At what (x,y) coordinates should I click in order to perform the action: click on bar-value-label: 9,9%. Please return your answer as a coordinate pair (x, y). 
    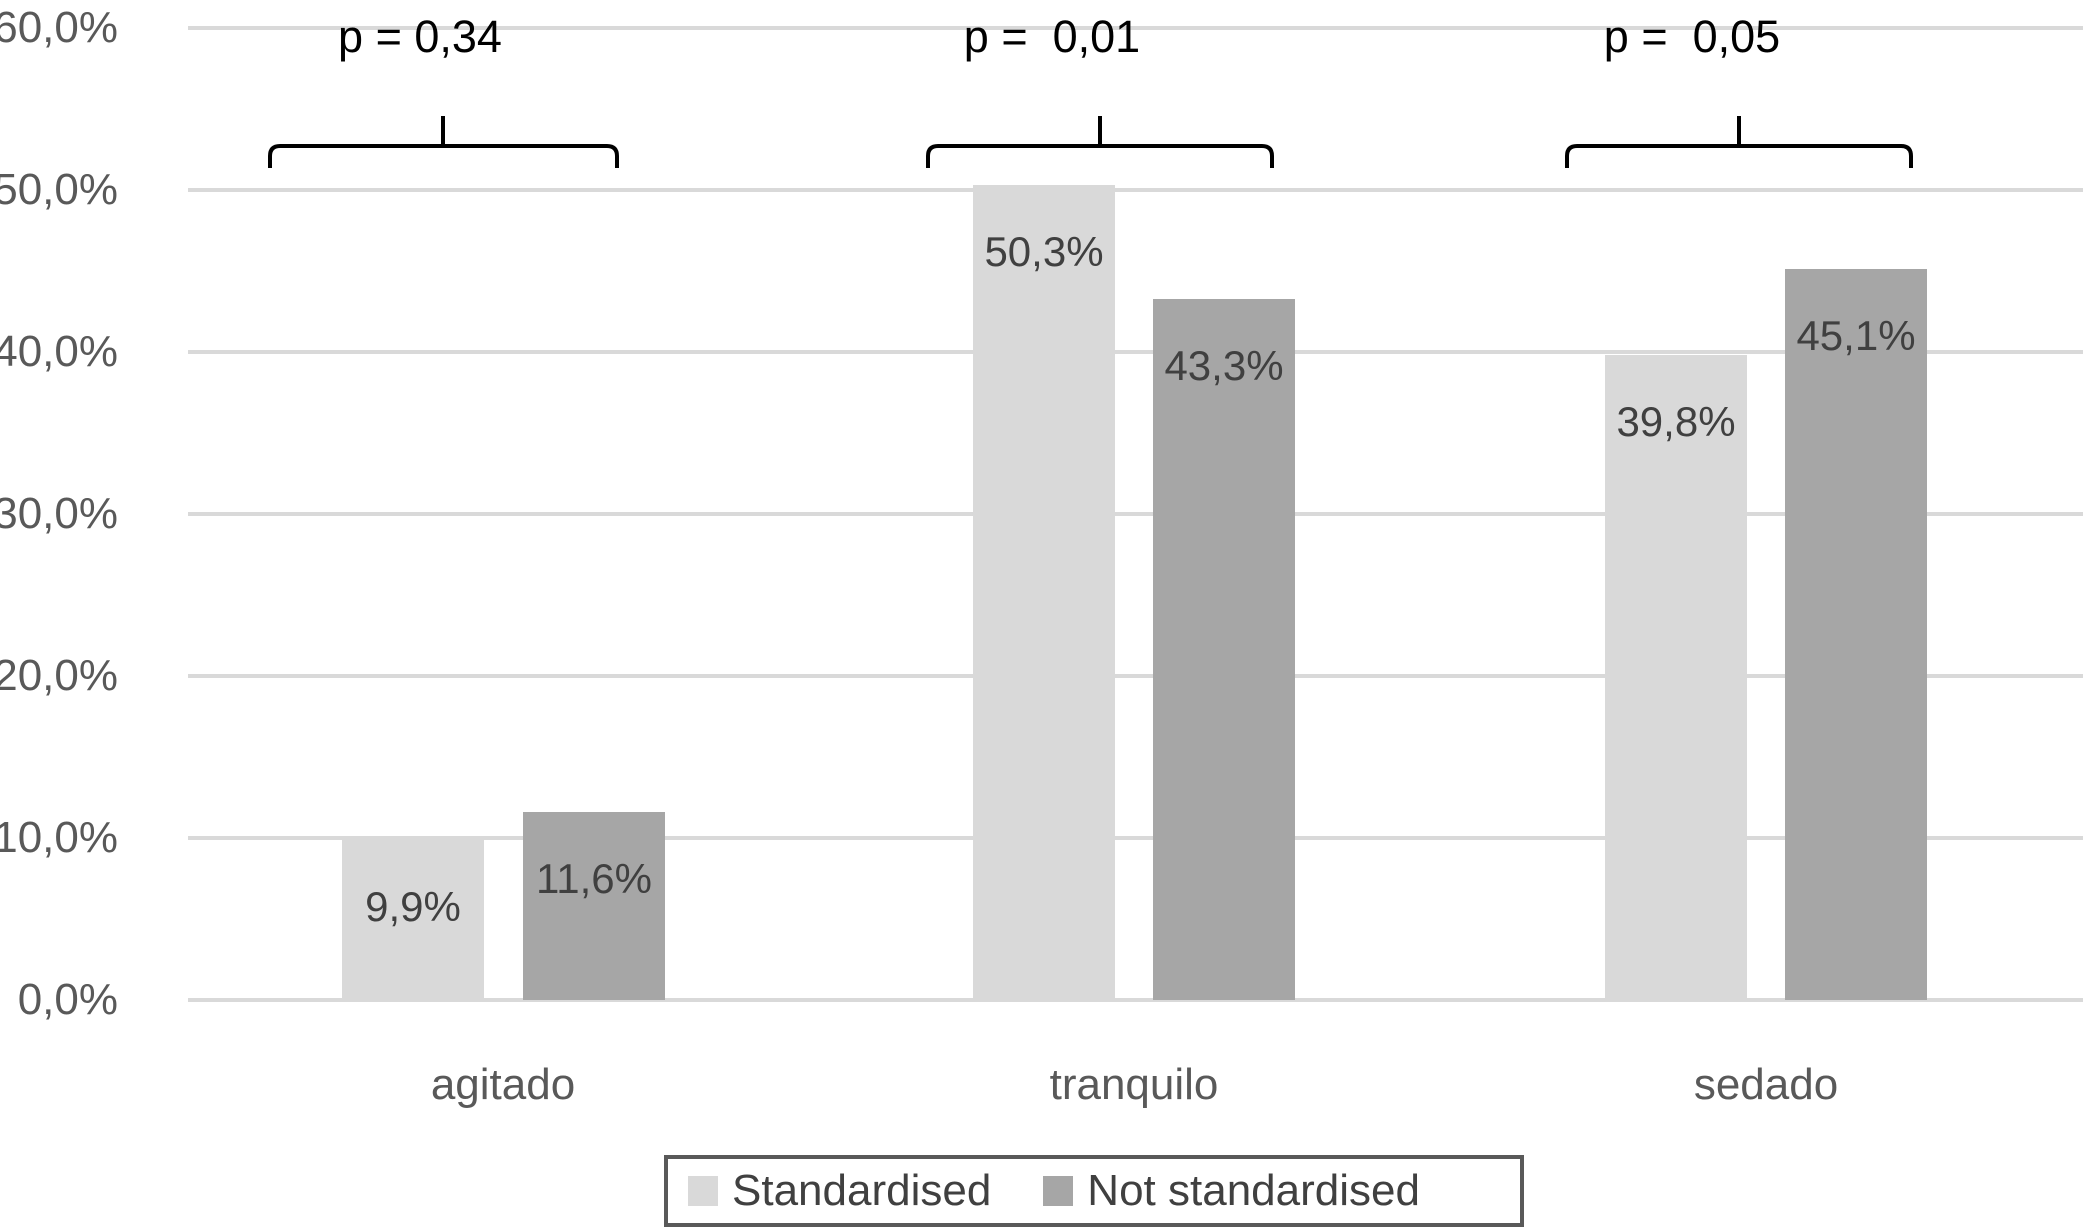
    Looking at the image, I should click on (413, 906).